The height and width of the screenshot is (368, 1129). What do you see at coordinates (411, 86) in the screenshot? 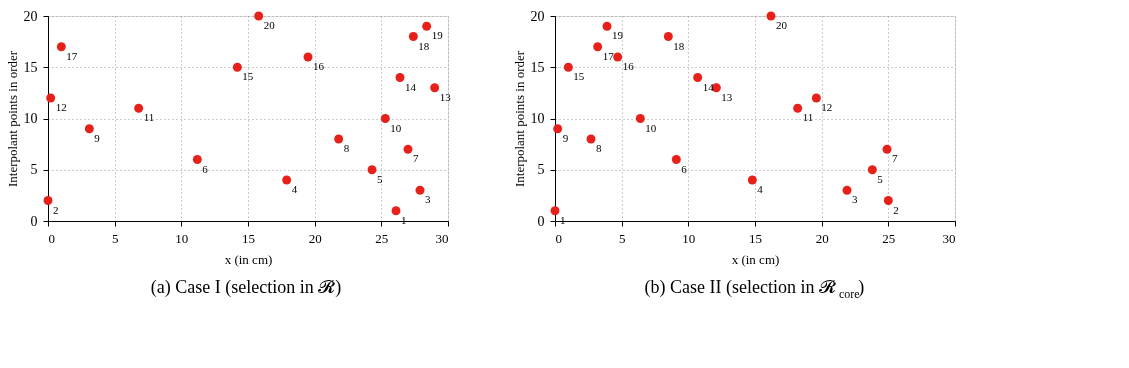
I see `data-label: 14` at bounding box center [411, 86].